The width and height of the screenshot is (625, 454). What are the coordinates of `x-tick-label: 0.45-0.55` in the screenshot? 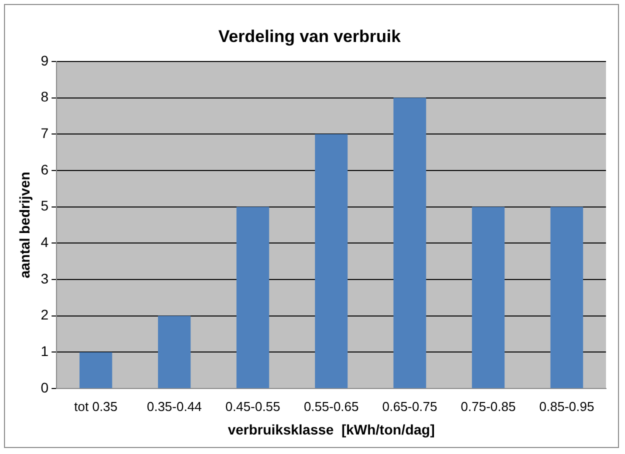 It's located at (252, 406).